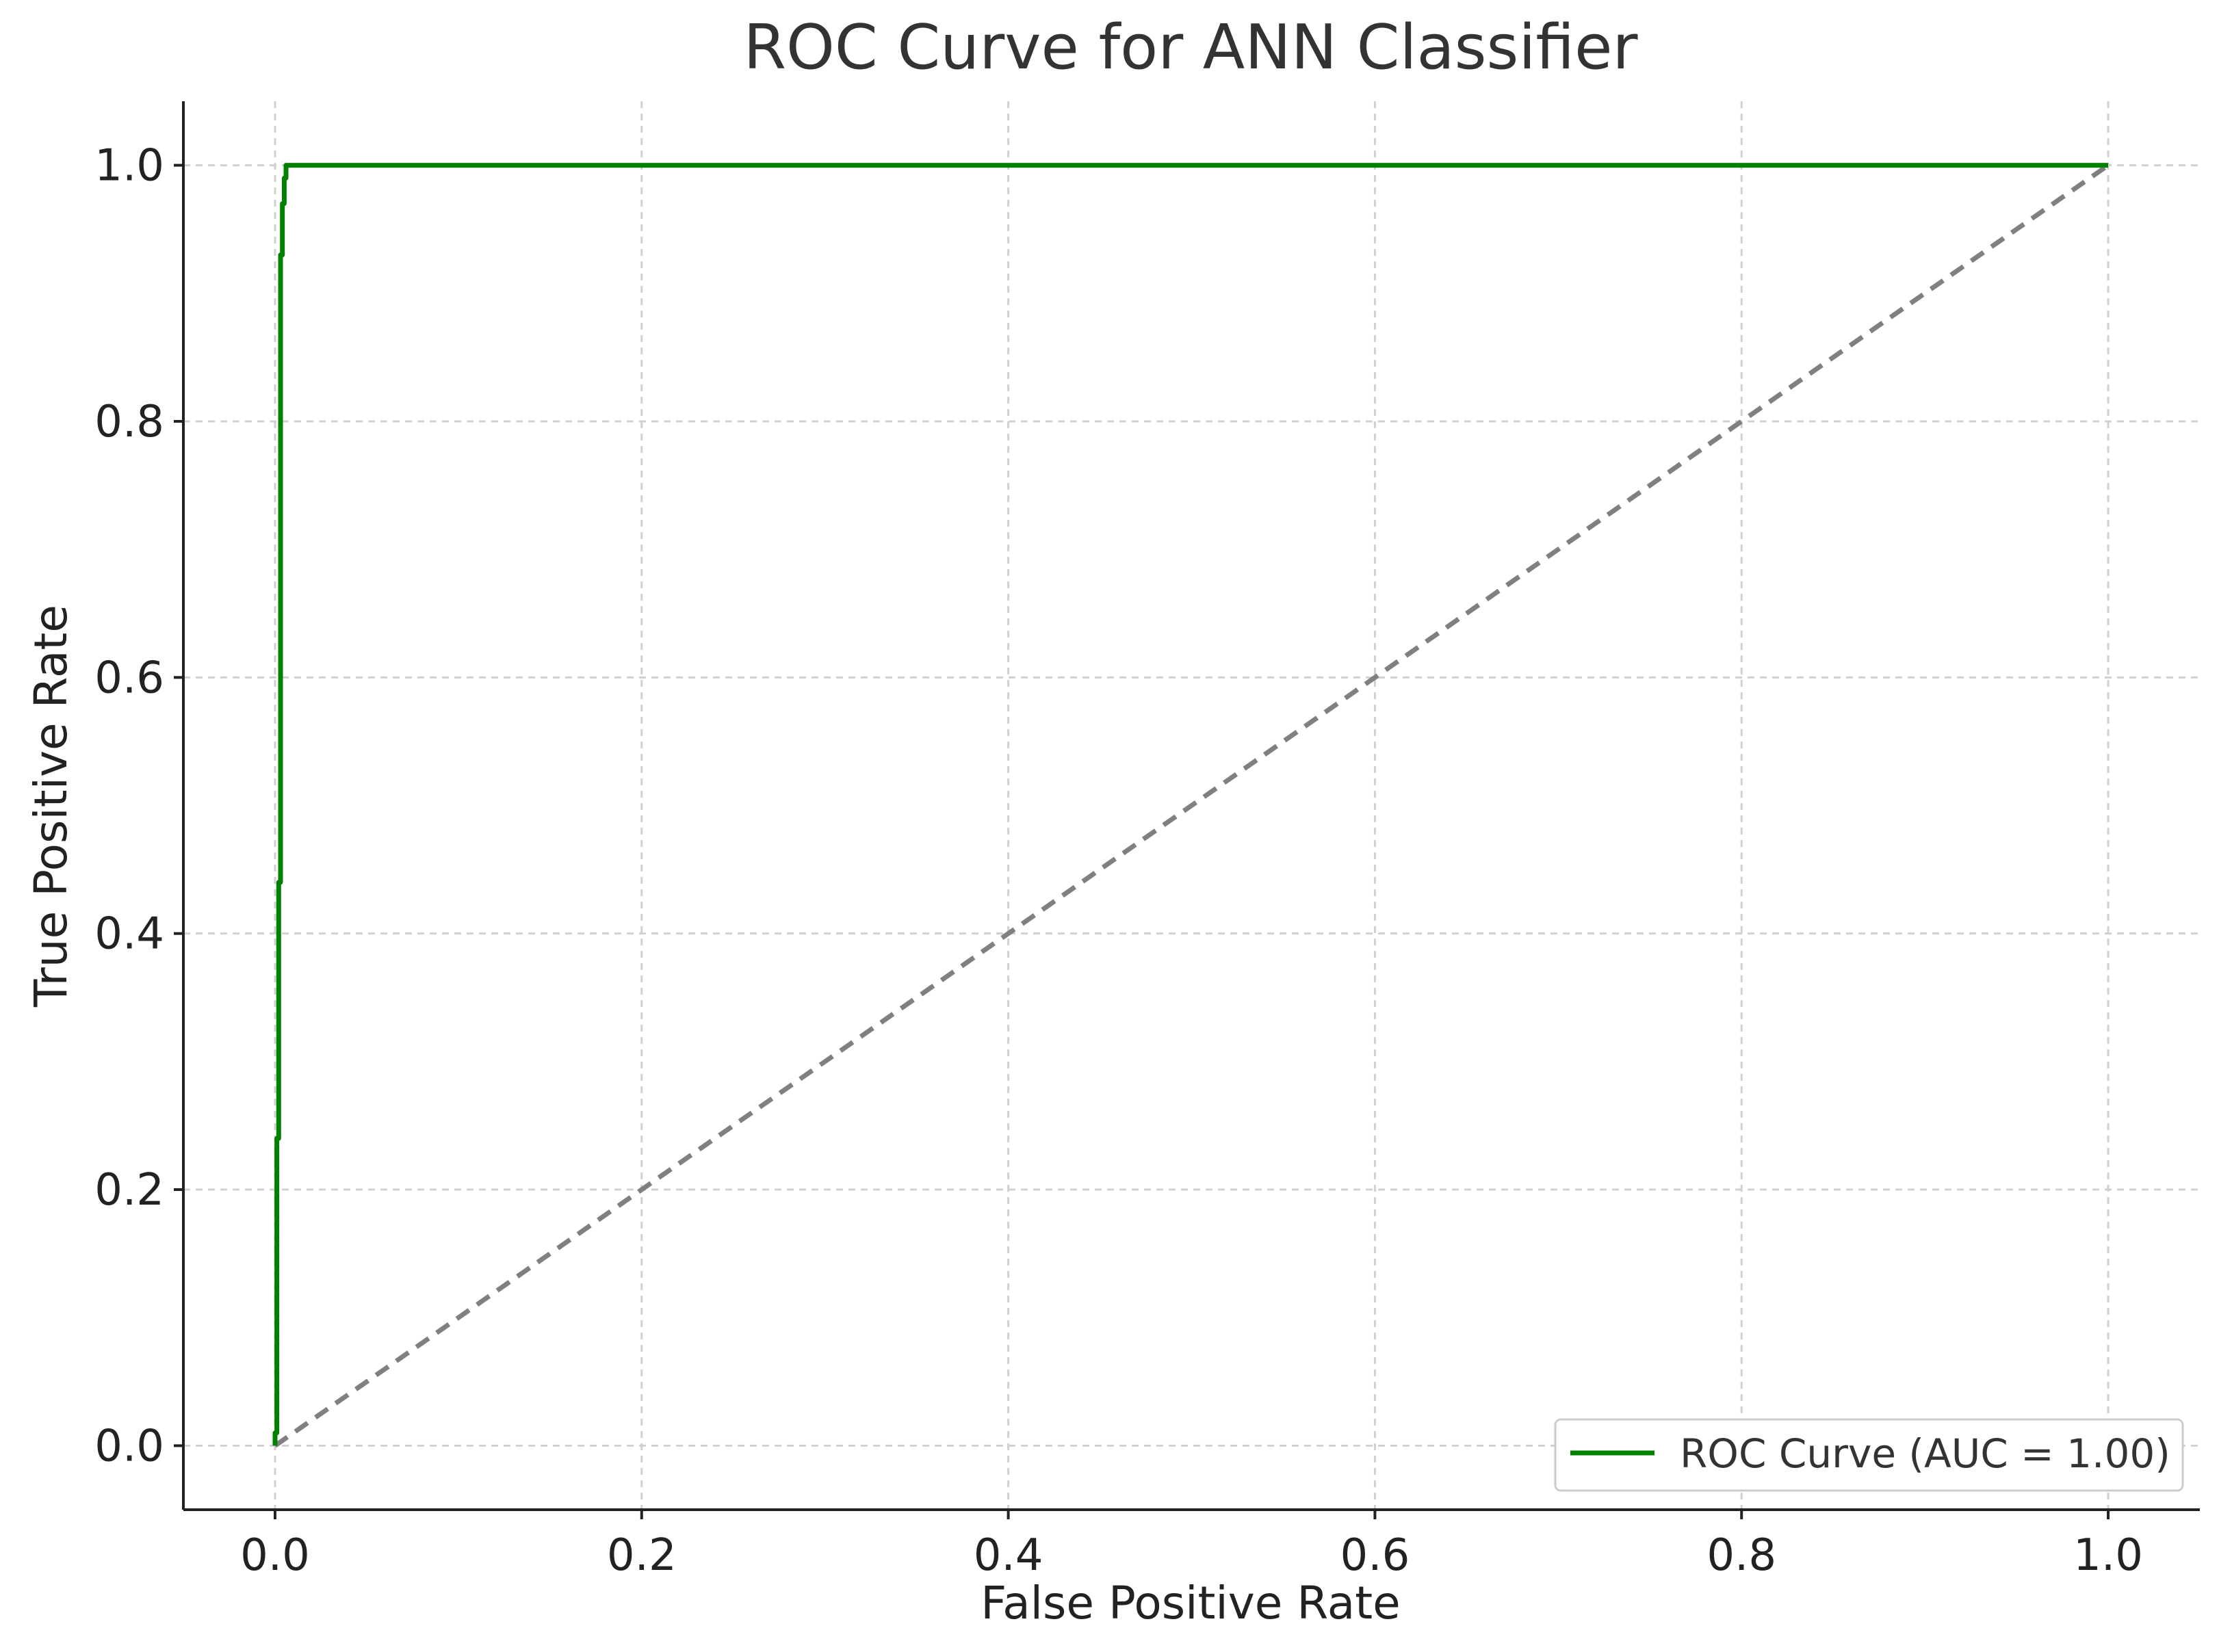  What do you see at coordinates (1191, 47) in the screenshot?
I see `chart-title: ROC Curve for ANN Classifier` at bounding box center [1191, 47].